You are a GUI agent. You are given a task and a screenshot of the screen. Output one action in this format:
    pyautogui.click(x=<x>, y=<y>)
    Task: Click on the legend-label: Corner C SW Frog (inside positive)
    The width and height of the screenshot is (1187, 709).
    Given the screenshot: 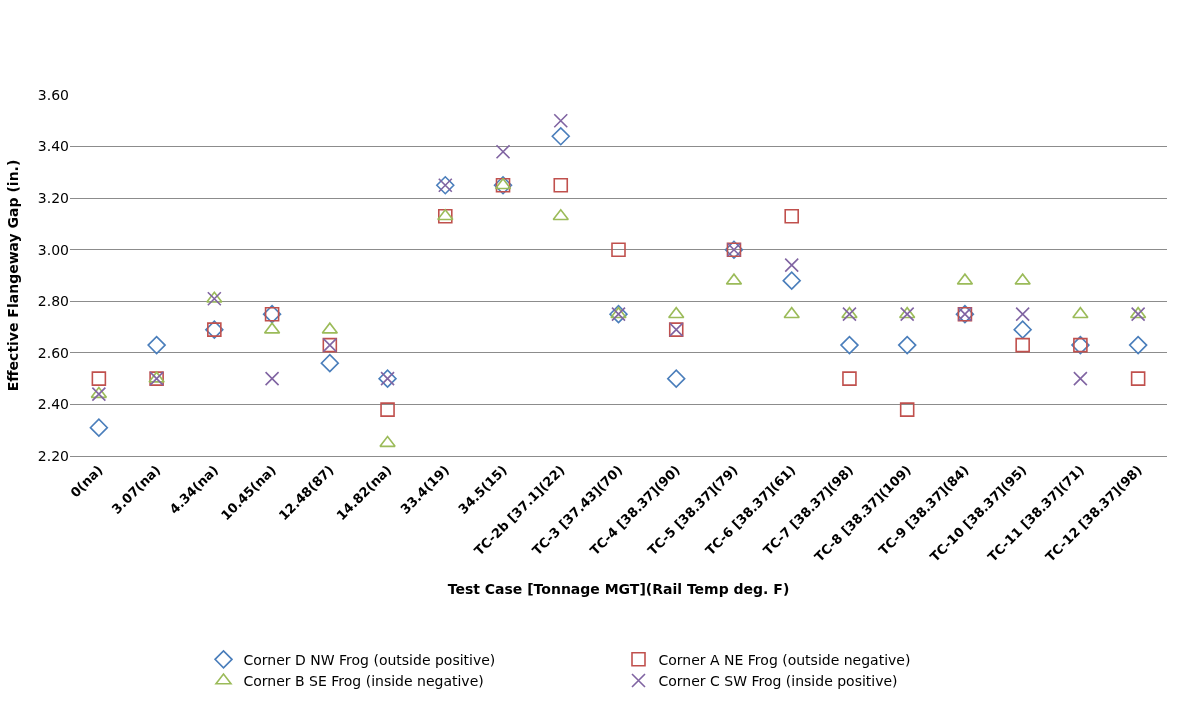 What is the action you would take?
    pyautogui.click(x=778, y=680)
    